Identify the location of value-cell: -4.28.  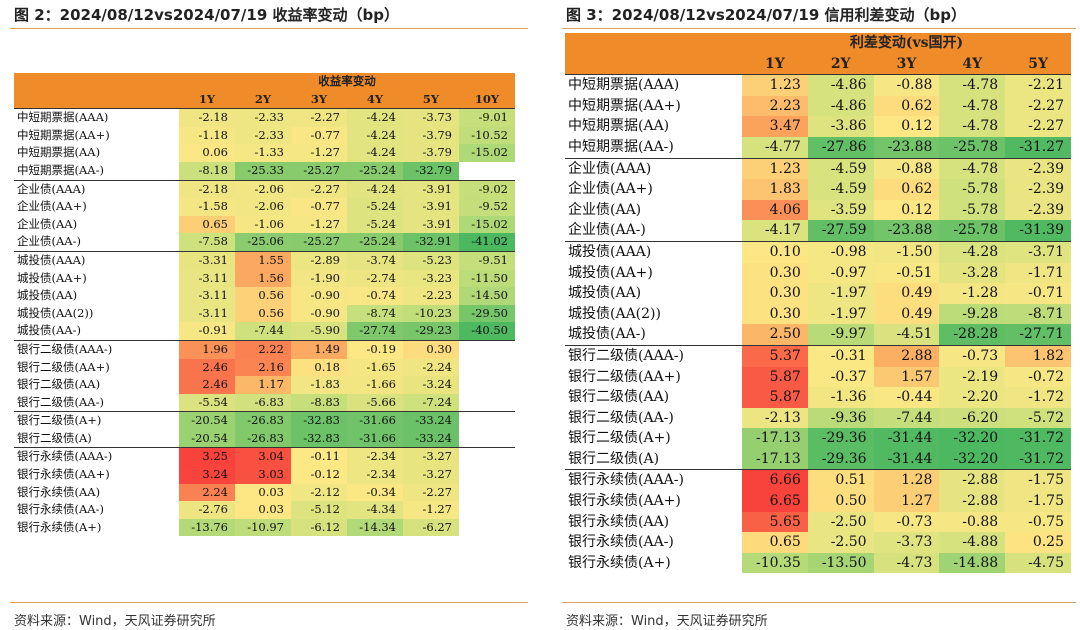
(972, 251).